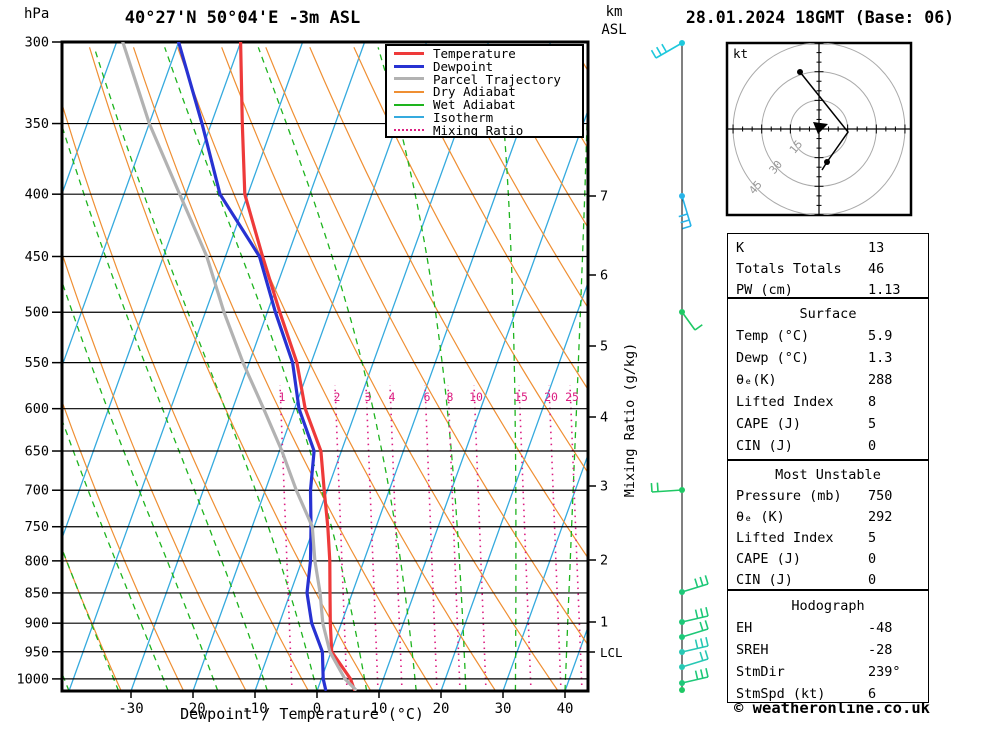 The height and width of the screenshot is (733, 1000). What do you see at coordinates (872, 402) in the screenshot?
I see `info-row-value: 8` at bounding box center [872, 402].